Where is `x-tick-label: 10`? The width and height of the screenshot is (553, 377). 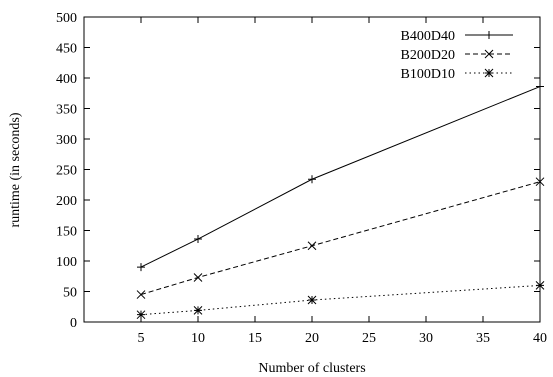
x-tick-label: 10 is located at coordinates (198, 338).